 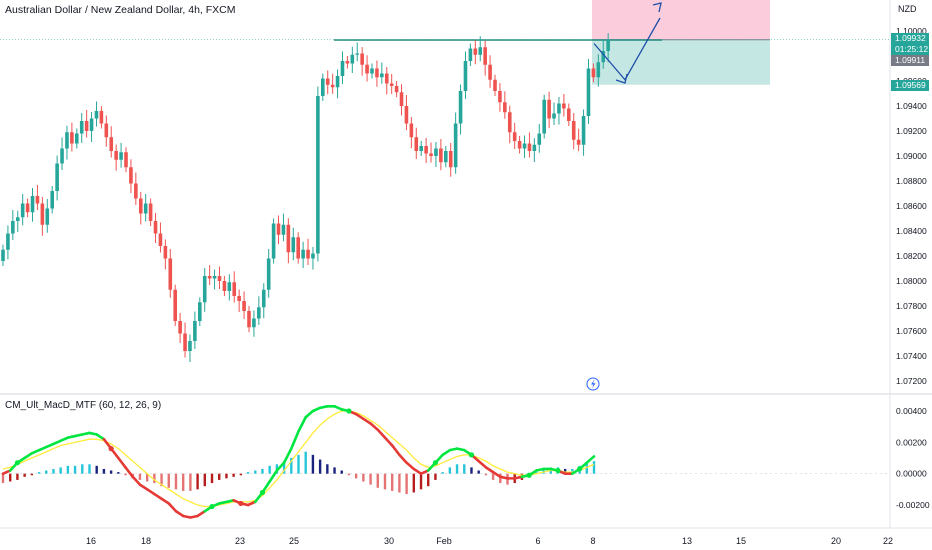 I want to click on target-zone, so click(x=681, y=20).